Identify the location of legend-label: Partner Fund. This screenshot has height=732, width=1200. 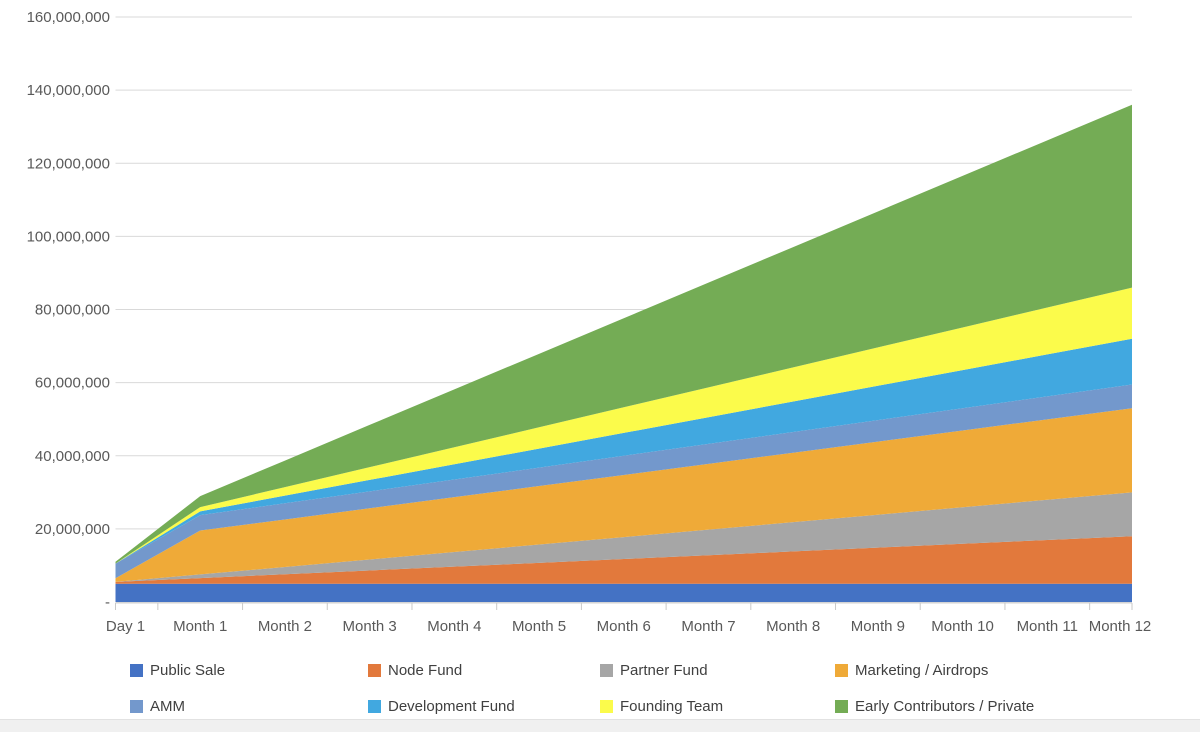
(664, 670).